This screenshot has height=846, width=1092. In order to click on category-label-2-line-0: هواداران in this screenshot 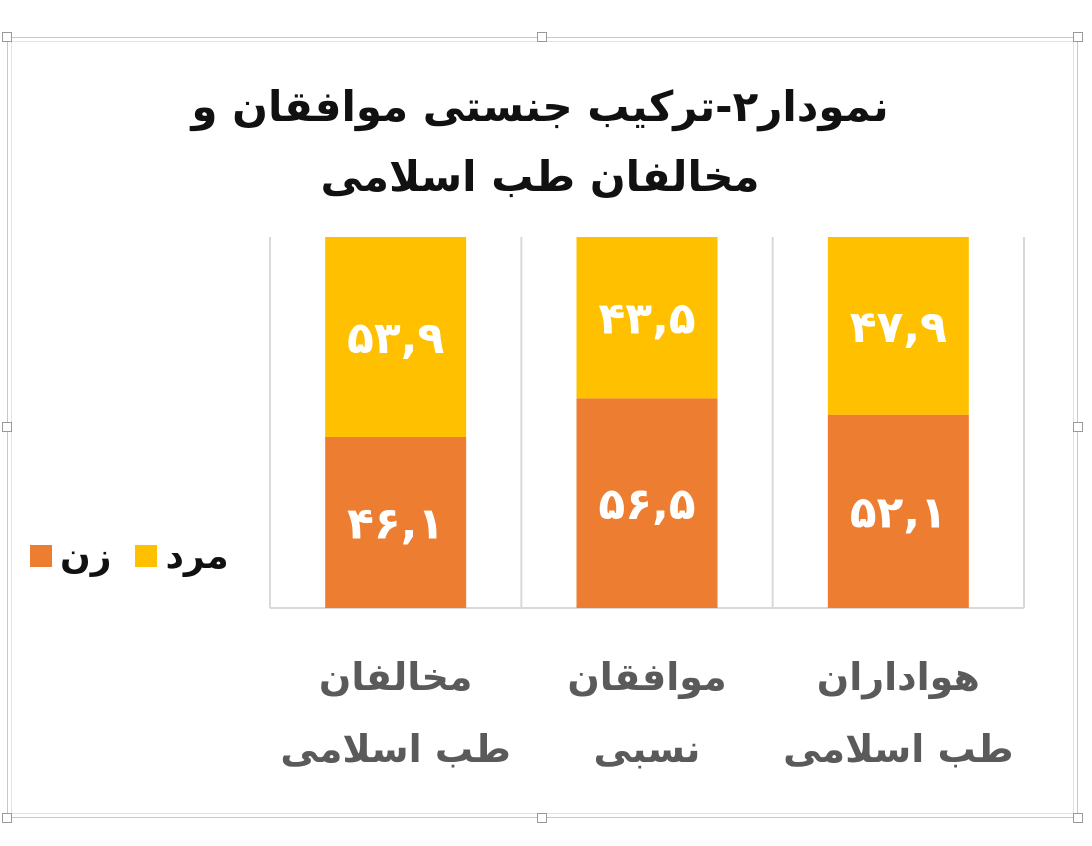, I will do `click(898, 677)`.